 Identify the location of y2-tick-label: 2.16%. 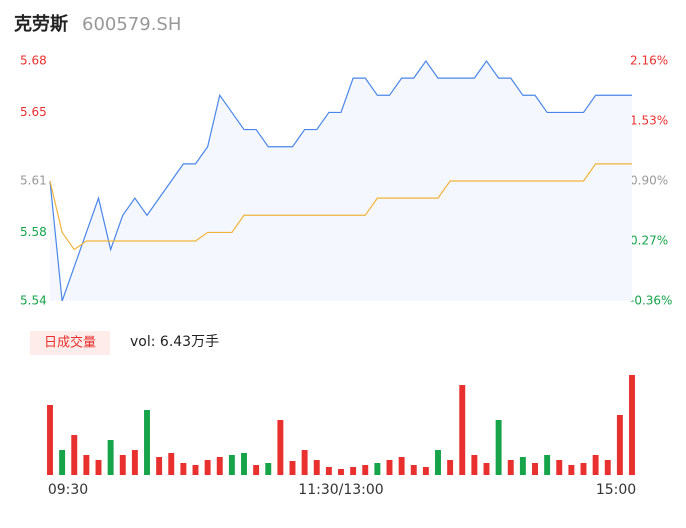
(649, 61).